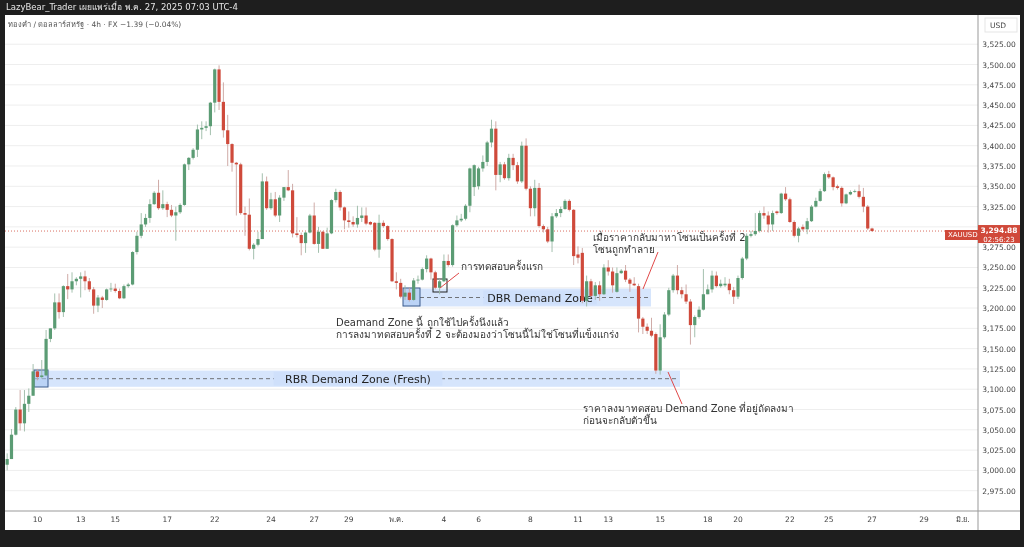 The width and height of the screenshot is (1024, 547). I want to click on annotation: การทดสอบครั้งแรก, so click(502, 266).